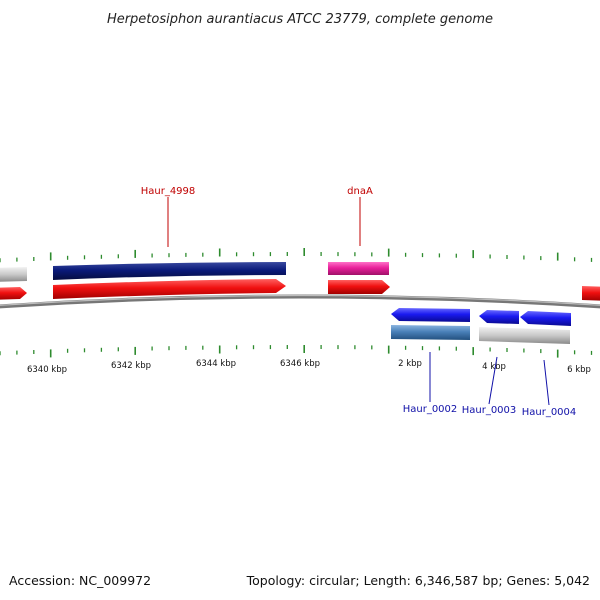 The image size is (600, 600). Describe the element at coordinates (300, 364) in the screenshot. I see `scale-label-6346kbp: 6346 kbp` at that location.